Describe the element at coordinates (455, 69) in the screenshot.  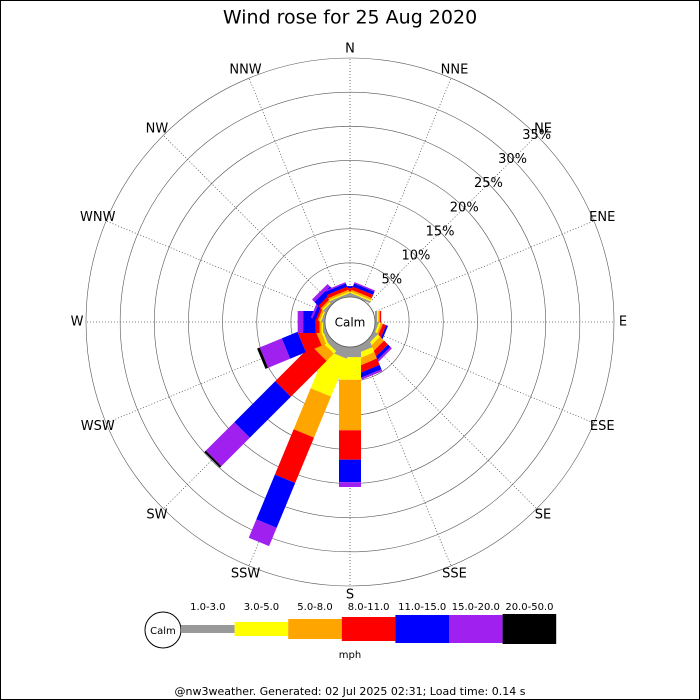
I see `direction-label: NNE` at that location.